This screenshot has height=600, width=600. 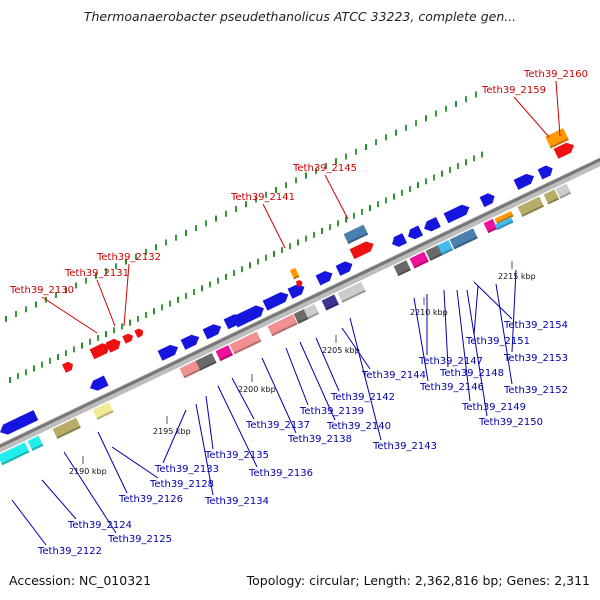 I want to click on gene-label-below: Teth39_2147, so click(x=450, y=361).